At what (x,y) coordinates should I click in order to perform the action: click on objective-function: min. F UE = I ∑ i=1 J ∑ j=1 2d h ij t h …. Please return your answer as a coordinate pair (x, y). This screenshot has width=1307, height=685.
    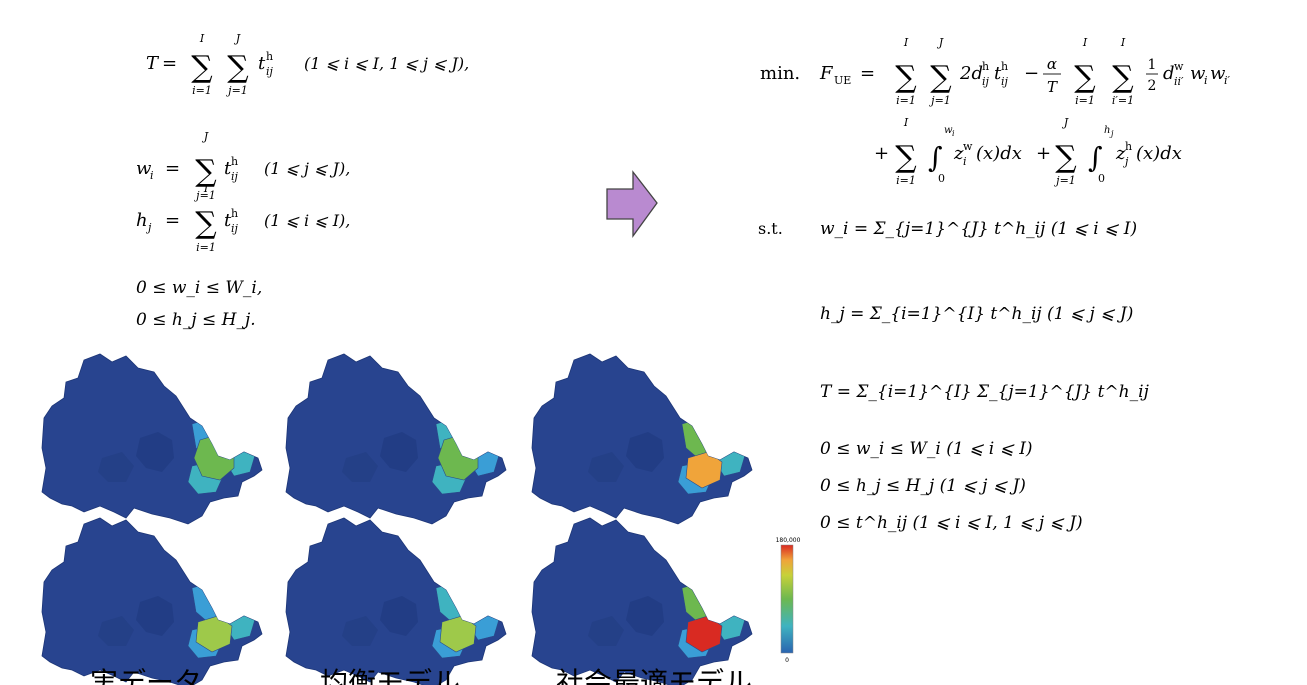
    Looking at the image, I should click on (995, 71).